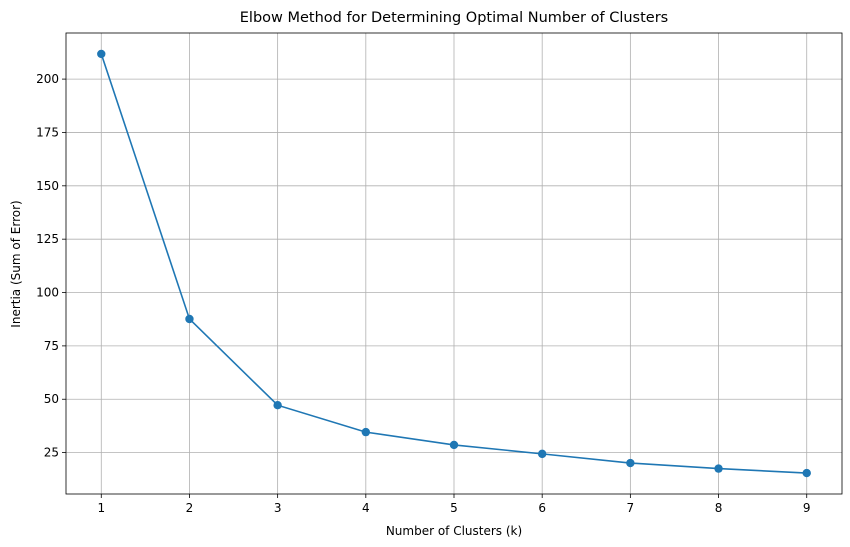 The height and width of the screenshot is (547, 850). I want to click on y-tick-label: 200, so click(47, 79).